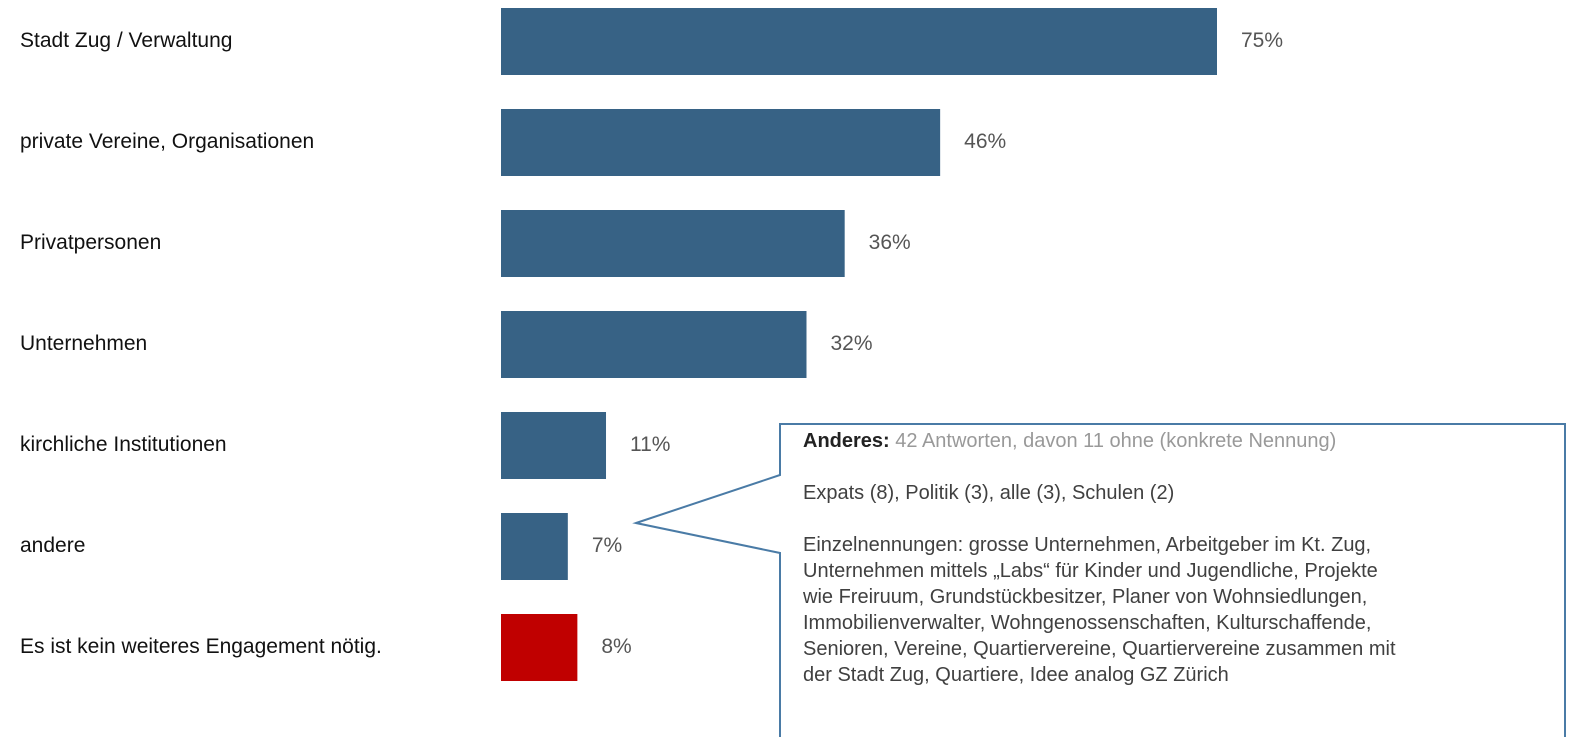 The image size is (1569, 737). I want to click on value-label: 75%, so click(1262, 40).